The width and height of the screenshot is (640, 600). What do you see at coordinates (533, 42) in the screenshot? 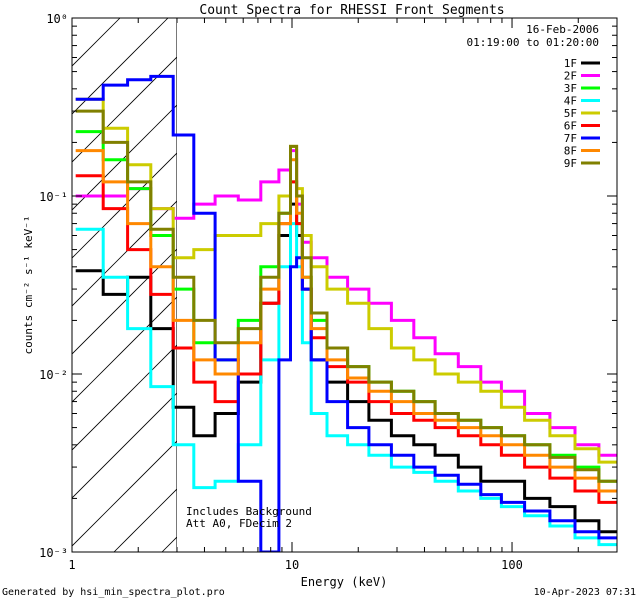
I see `time-range-label: 01:19:00 to 01:20:00` at bounding box center [533, 42].